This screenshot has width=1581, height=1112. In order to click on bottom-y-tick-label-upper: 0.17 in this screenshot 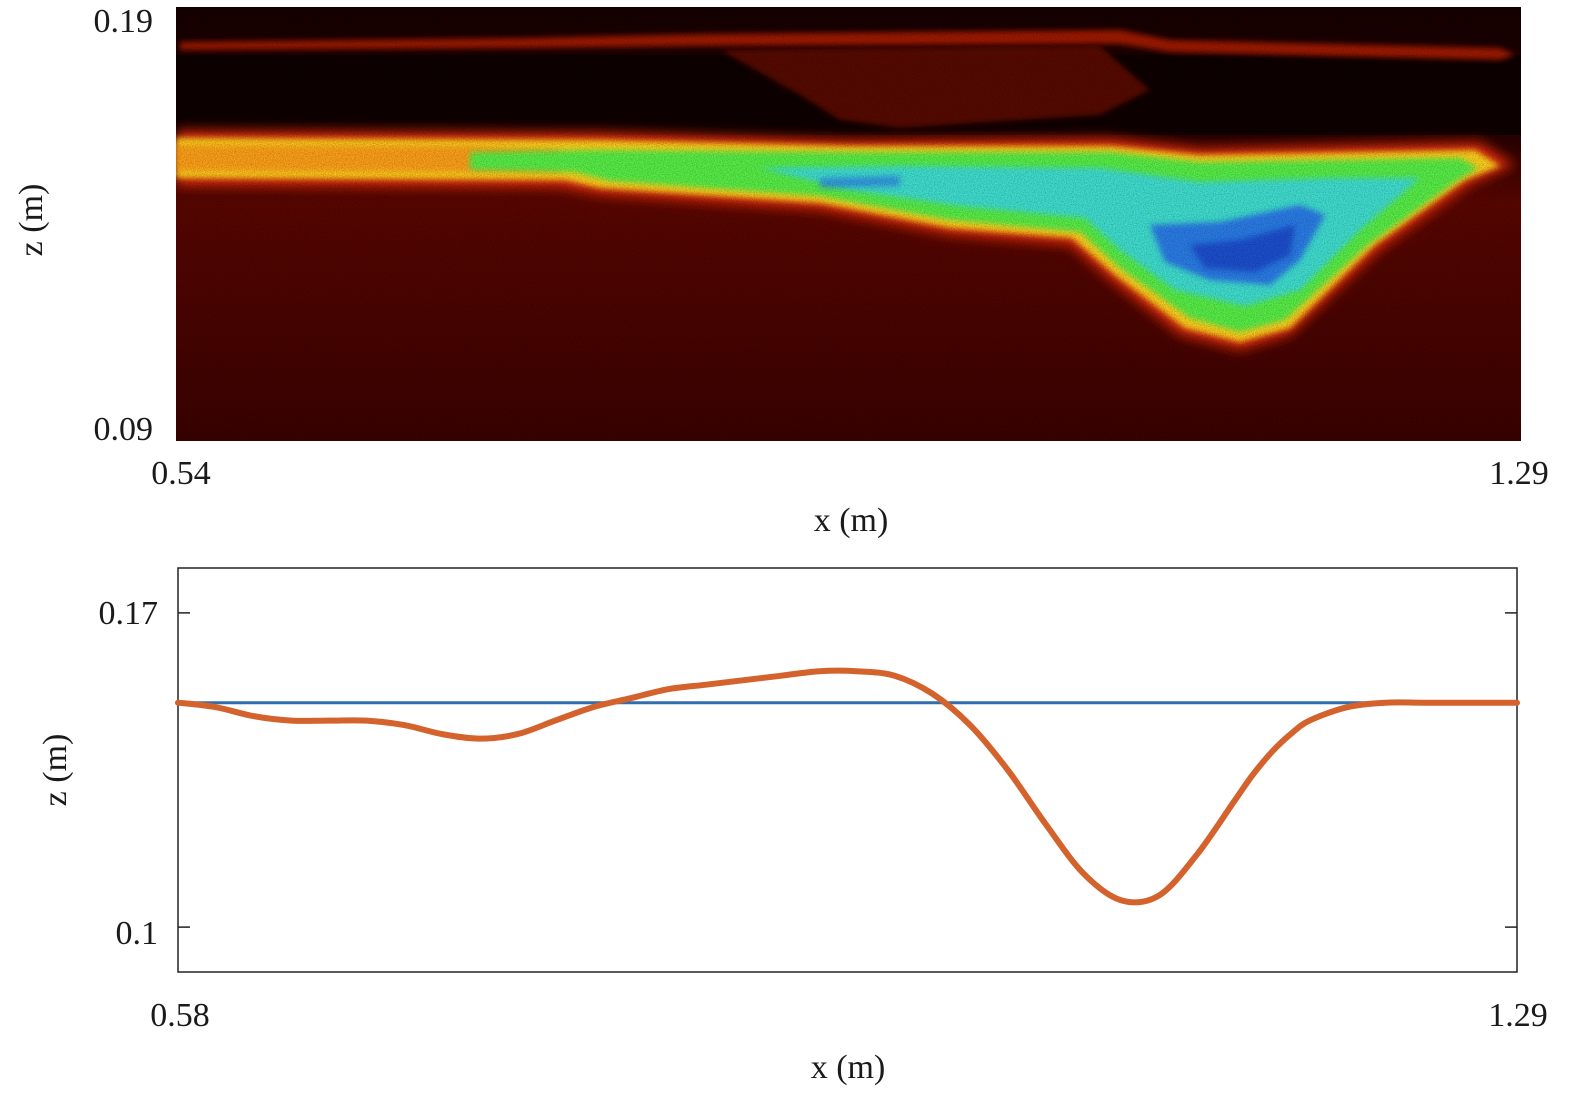, I will do `click(129, 613)`.